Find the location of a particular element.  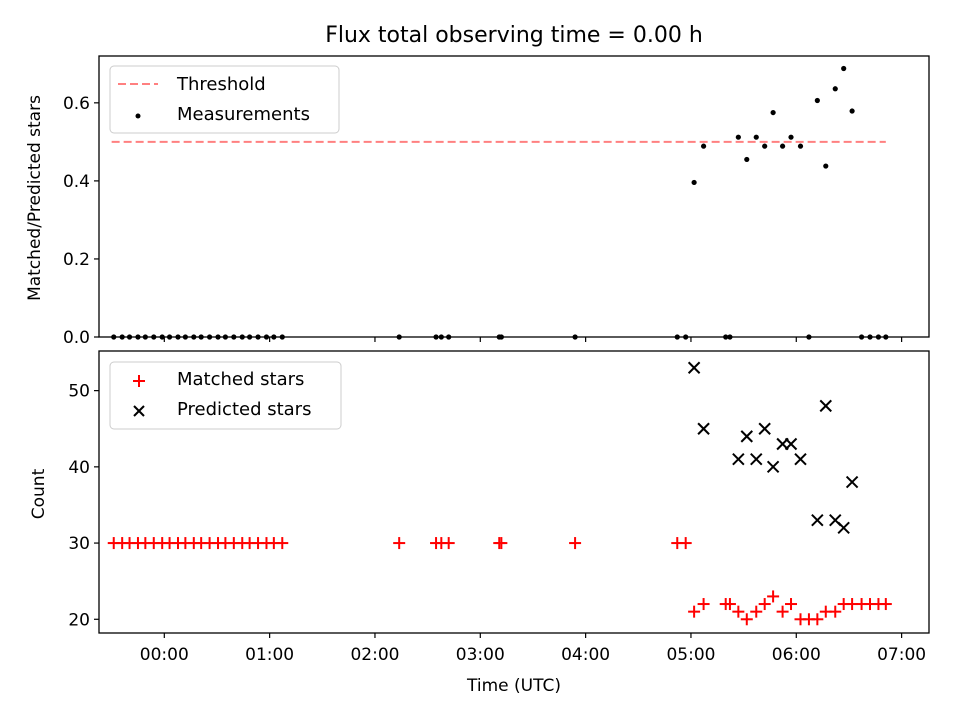

bottom-x-tick-label: 04:00 is located at coordinates (585, 655).